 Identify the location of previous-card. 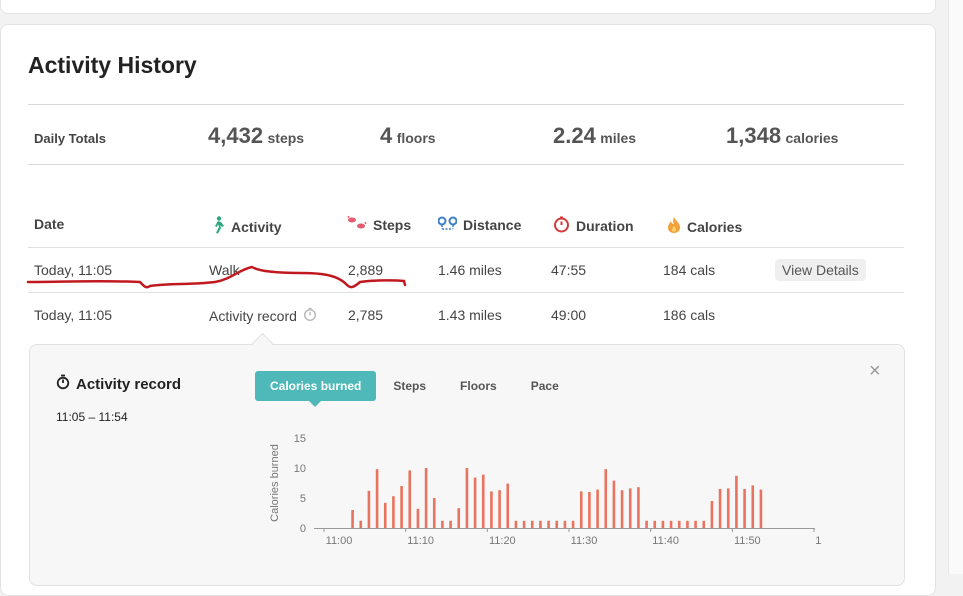
(468, 7).